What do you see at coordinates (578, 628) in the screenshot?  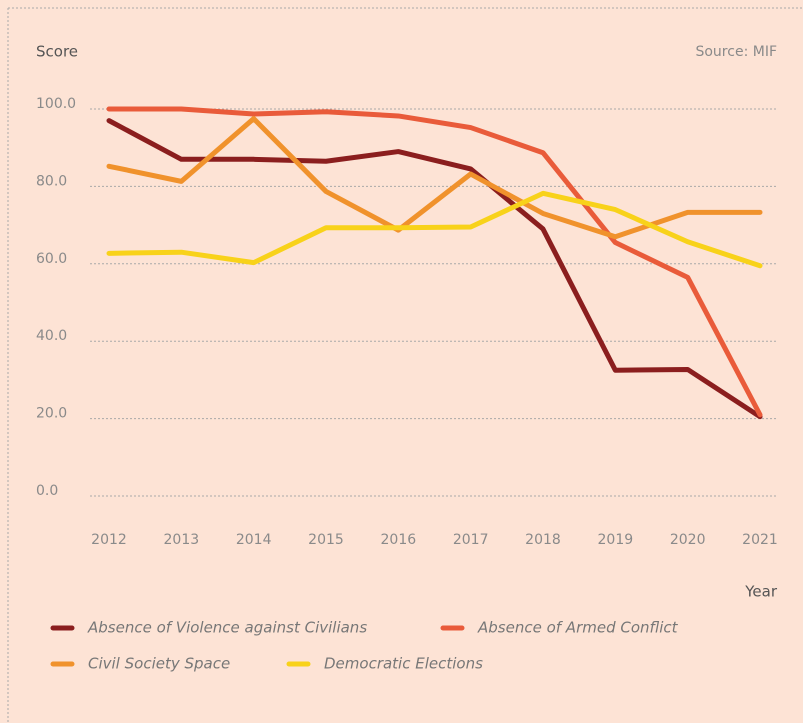 I see `legend-label: Absence of Armed Conflict` at bounding box center [578, 628].